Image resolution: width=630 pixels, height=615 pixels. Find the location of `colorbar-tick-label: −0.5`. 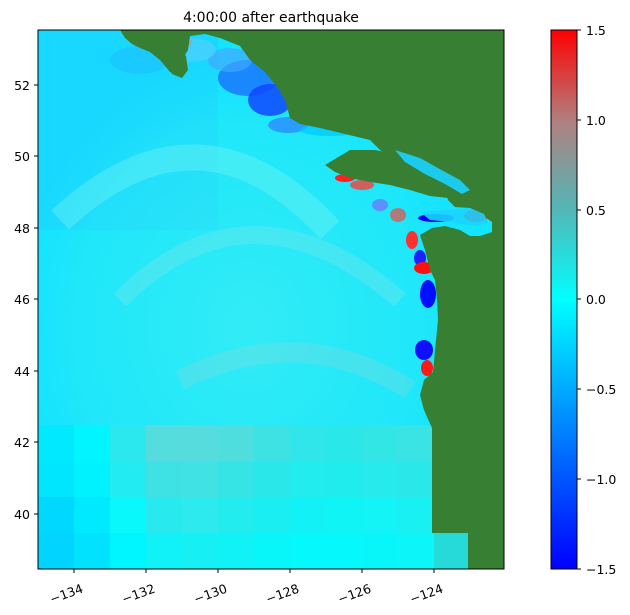

colorbar-tick-label: −0.5 is located at coordinates (601, 389).